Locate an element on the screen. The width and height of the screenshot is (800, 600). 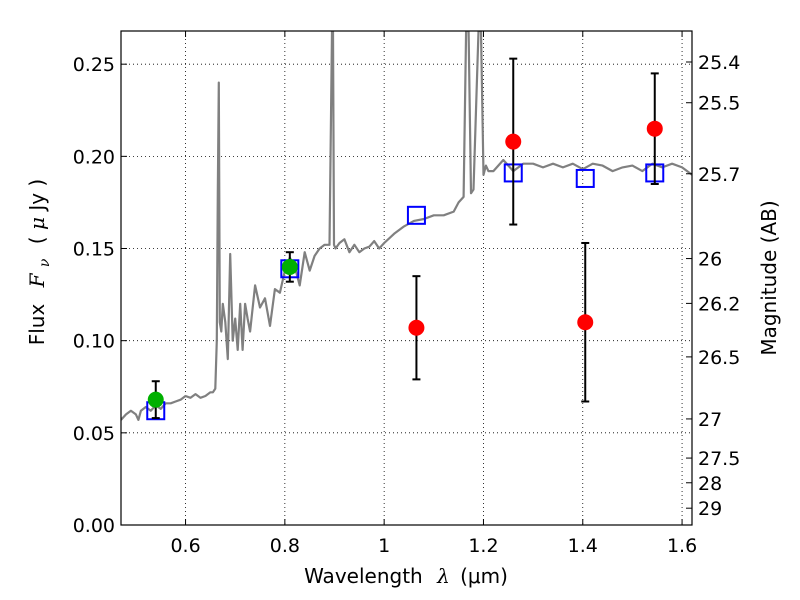
y-axis-subscript: ν is located at coordinates (45, 262).